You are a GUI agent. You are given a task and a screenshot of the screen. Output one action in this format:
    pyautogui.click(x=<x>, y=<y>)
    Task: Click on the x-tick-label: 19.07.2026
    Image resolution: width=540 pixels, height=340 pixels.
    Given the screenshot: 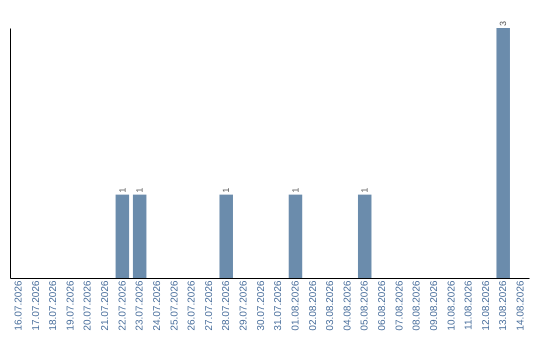 What is the action you would take?
    pyautogui.click(x=70, y=305)
    